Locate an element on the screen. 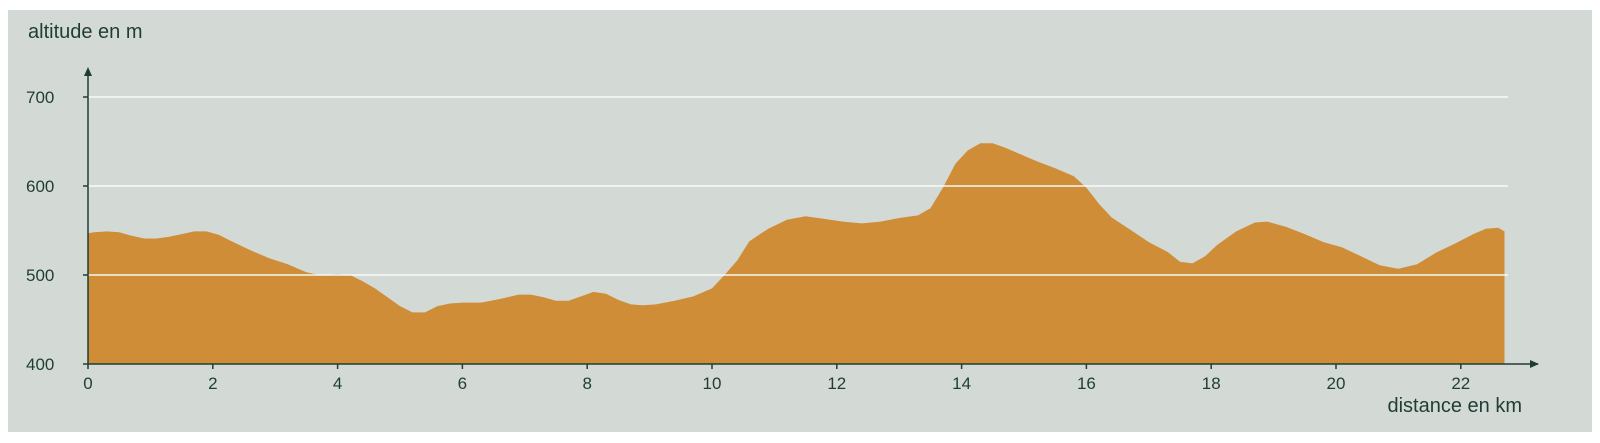  x-tick-label-10: 10 is located at coordinates (712, 383).